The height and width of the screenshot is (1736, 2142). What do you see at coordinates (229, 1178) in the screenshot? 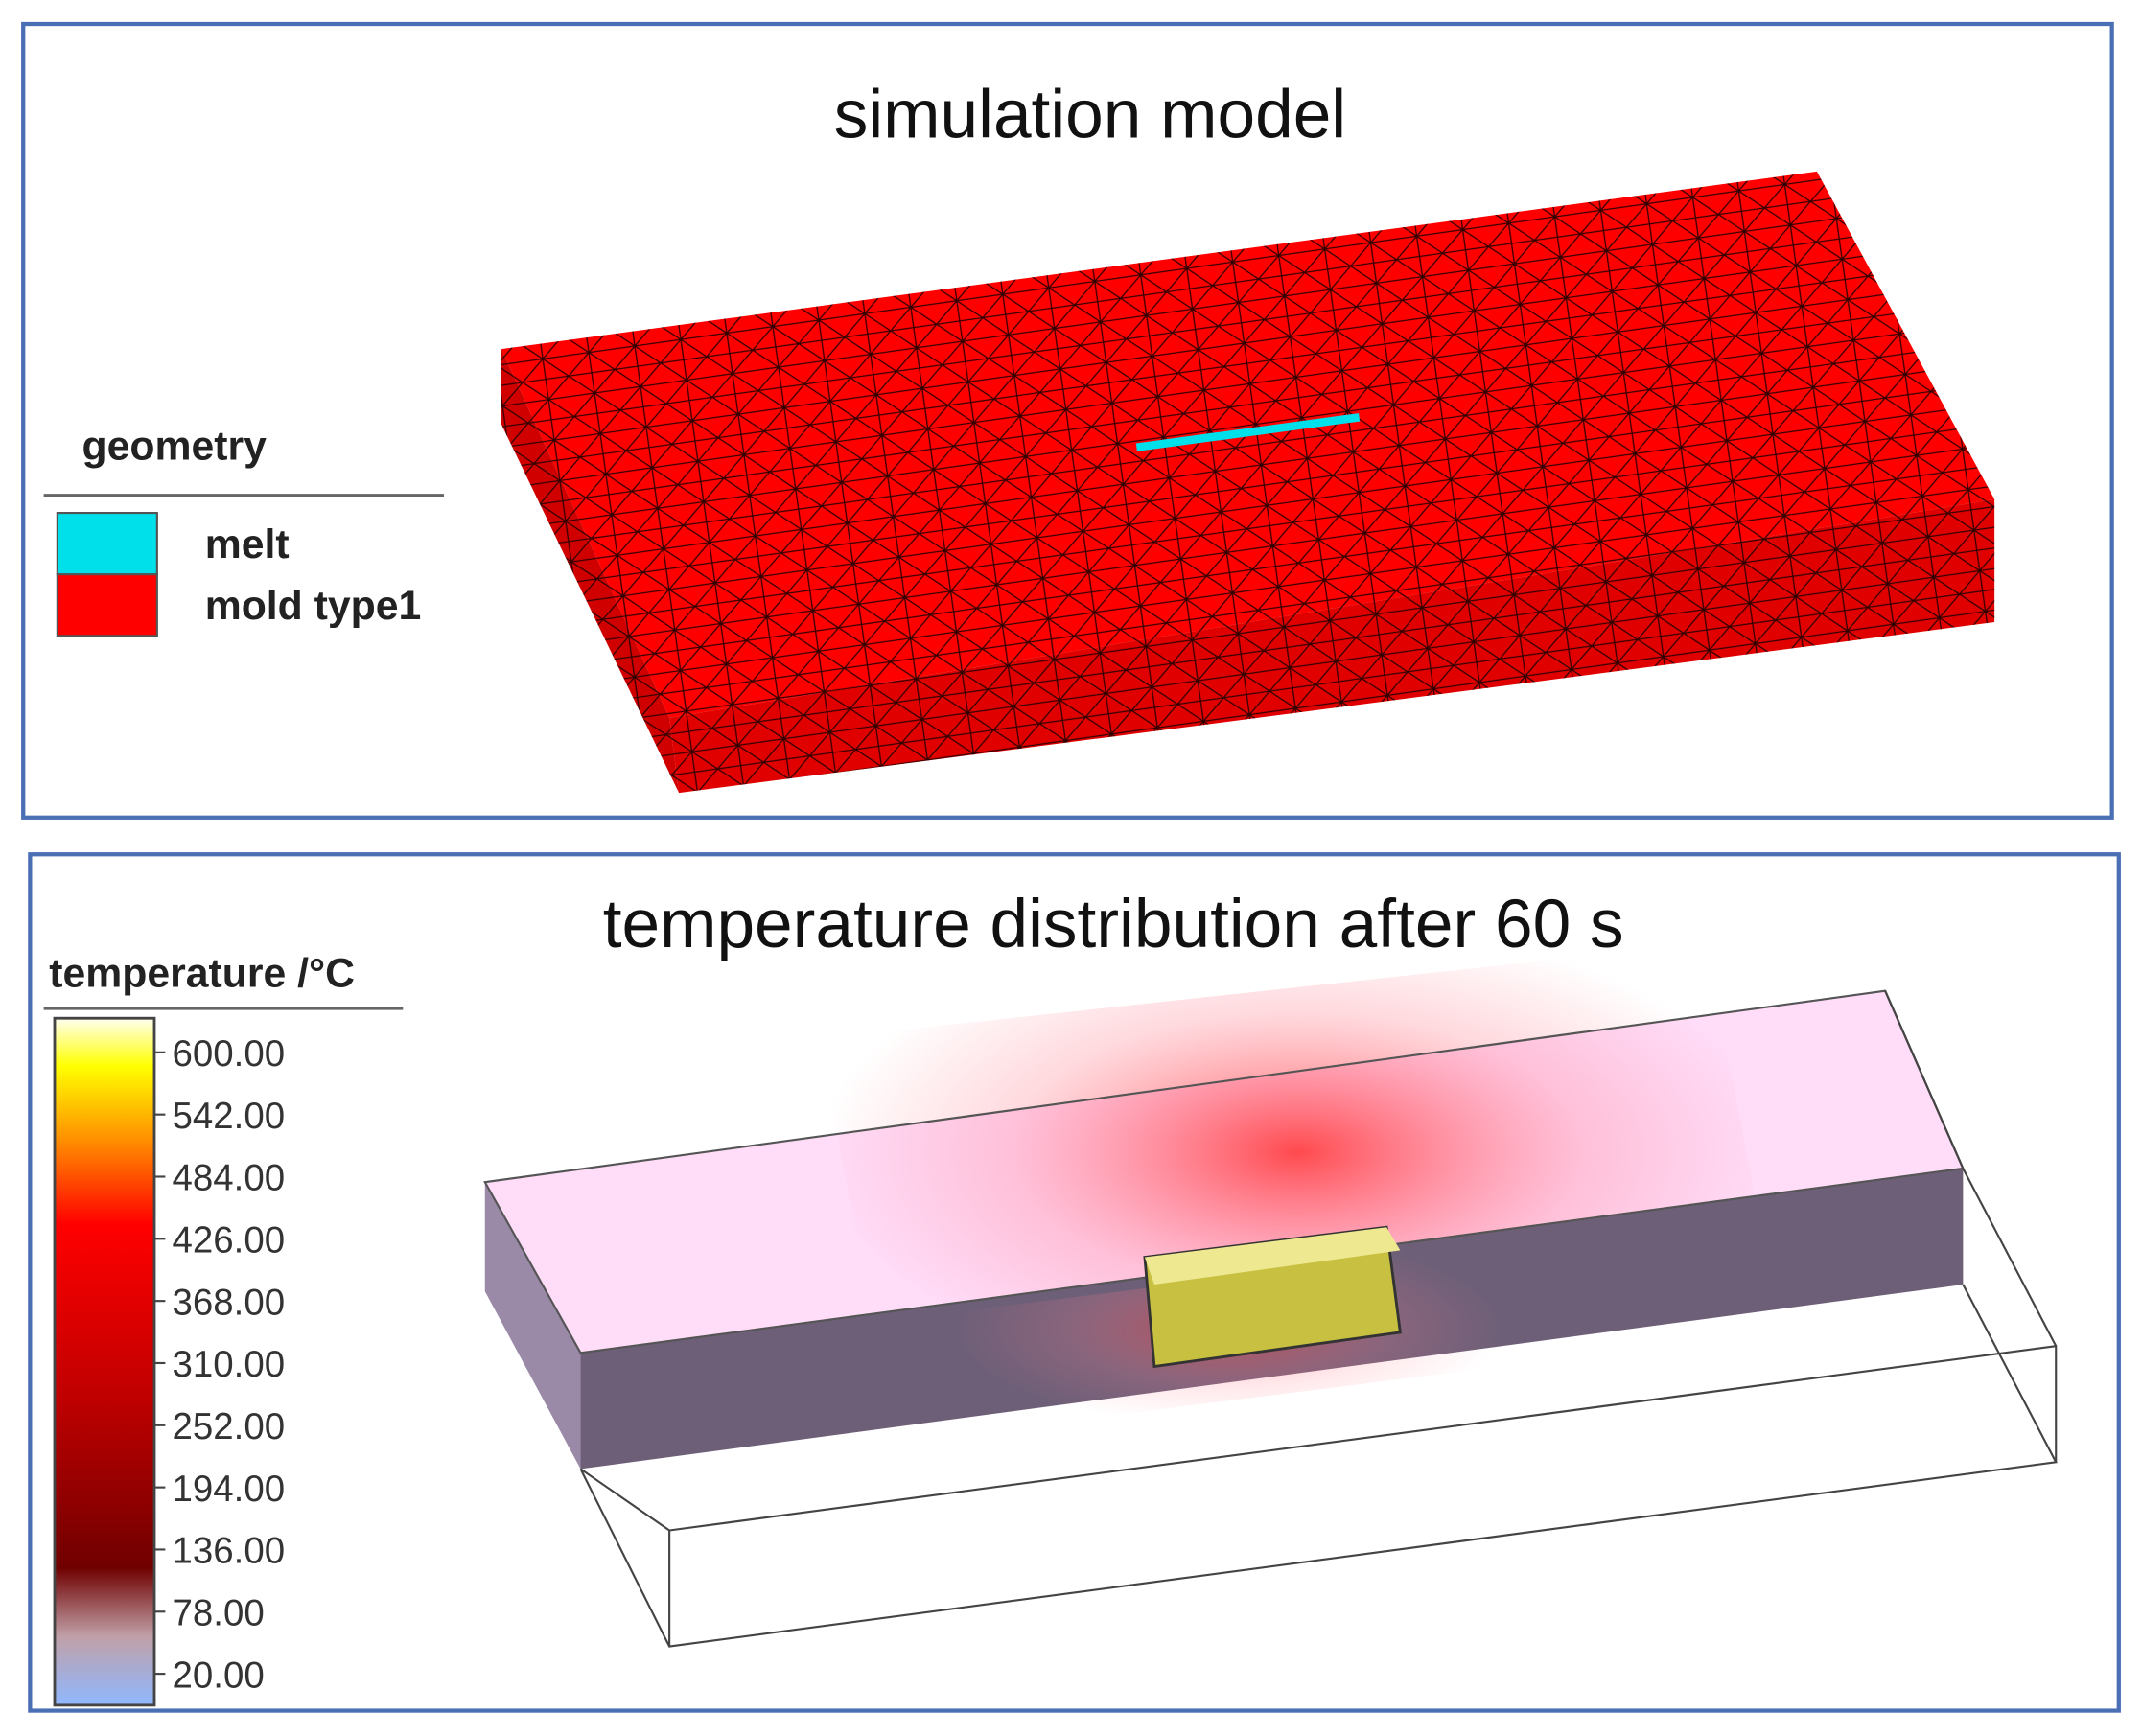
I see `colorbar-tick-label: 484.00` at bounding box center [229, 1178].